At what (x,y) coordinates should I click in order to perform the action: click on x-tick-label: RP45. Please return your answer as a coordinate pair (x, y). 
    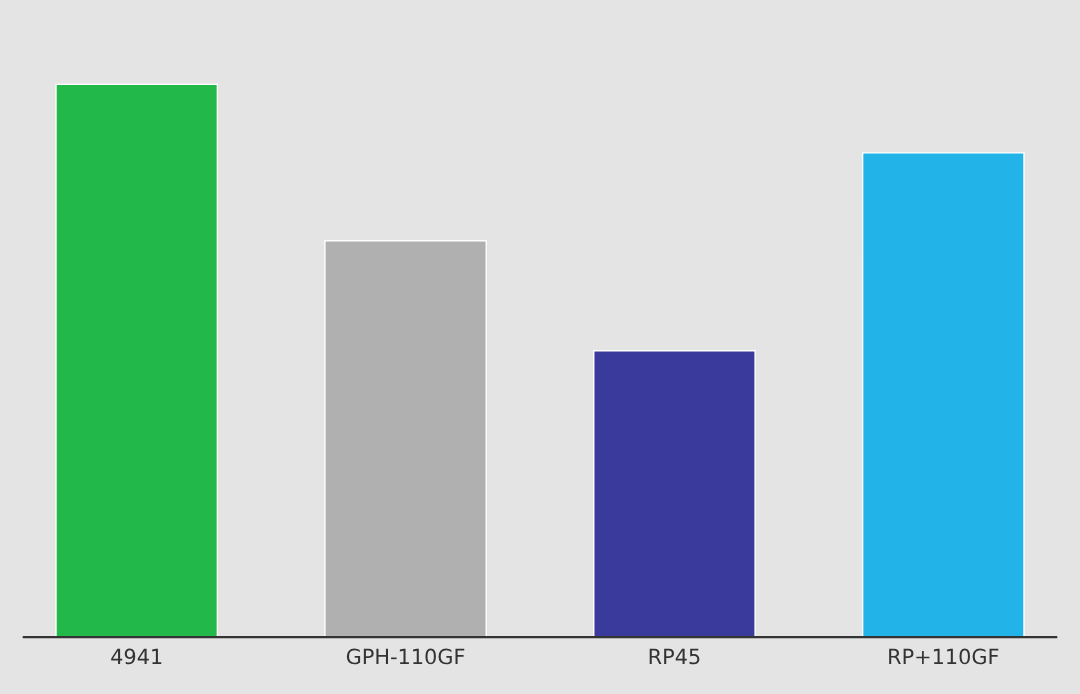
    Looking at the image, I should click on (674, 656).